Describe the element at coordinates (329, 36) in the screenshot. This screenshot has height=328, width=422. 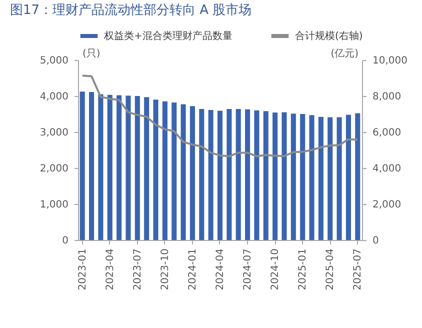
I see `legend-label: 合计规模(右轴)` at that location.